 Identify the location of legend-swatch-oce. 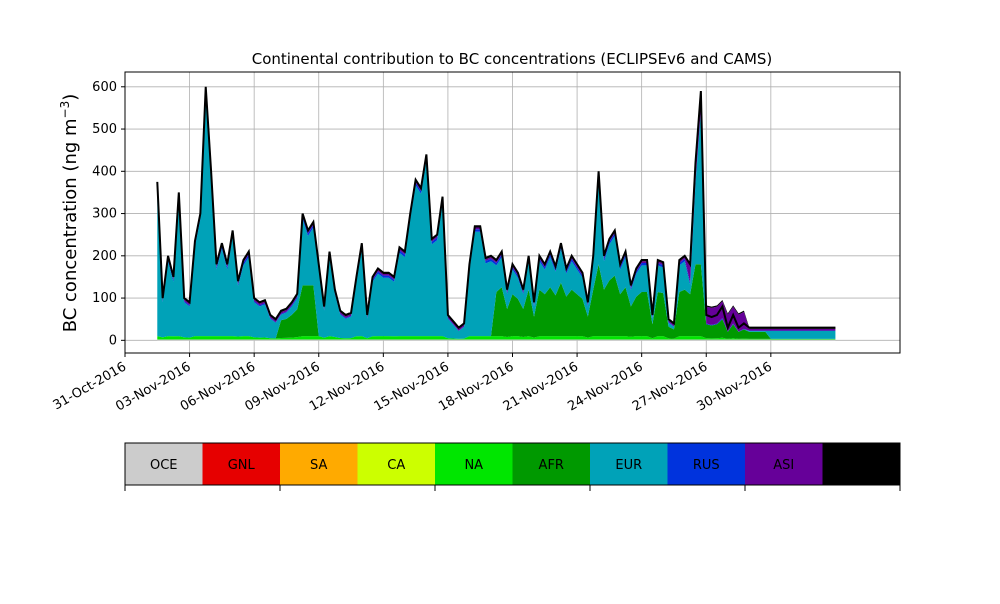
(164, 464).